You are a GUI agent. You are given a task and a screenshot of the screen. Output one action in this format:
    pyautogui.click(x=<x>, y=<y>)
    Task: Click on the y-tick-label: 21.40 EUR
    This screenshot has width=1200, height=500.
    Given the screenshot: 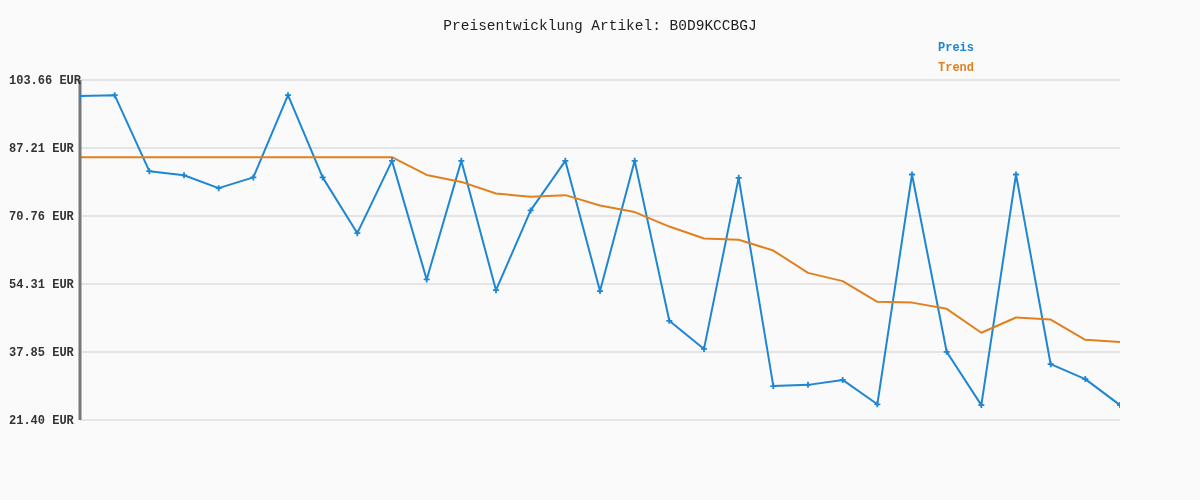 What is the action you would take?
    pyautogui.click(x=42, y=421)
    